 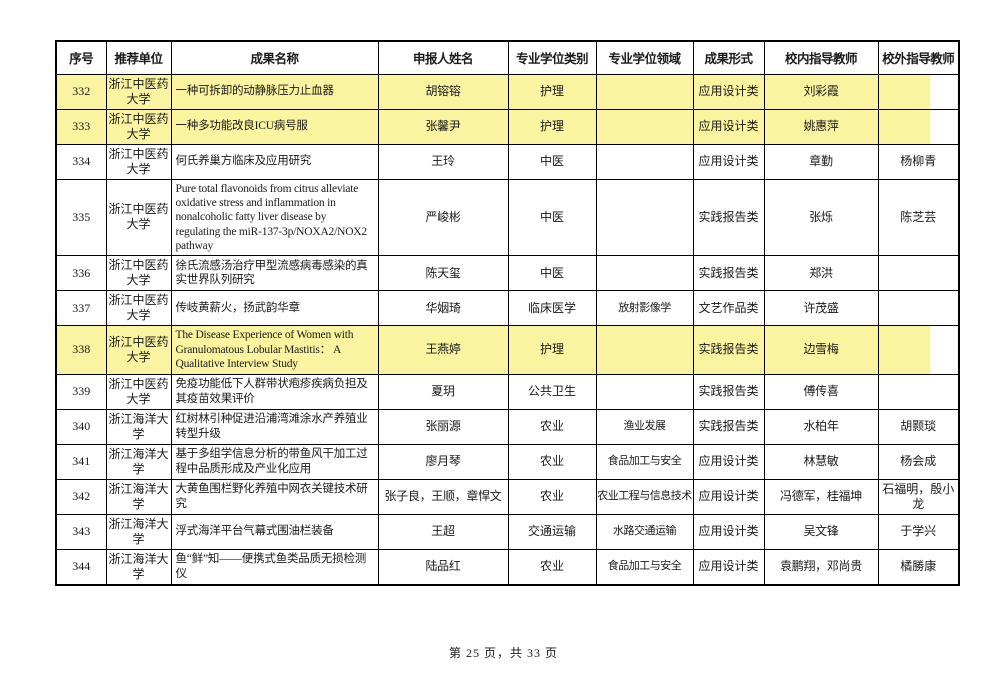 What do you see at coordinates (443, 161) in the screenshot?
I see `cell-applicant: 王玲` at bounding box center [443, 161].